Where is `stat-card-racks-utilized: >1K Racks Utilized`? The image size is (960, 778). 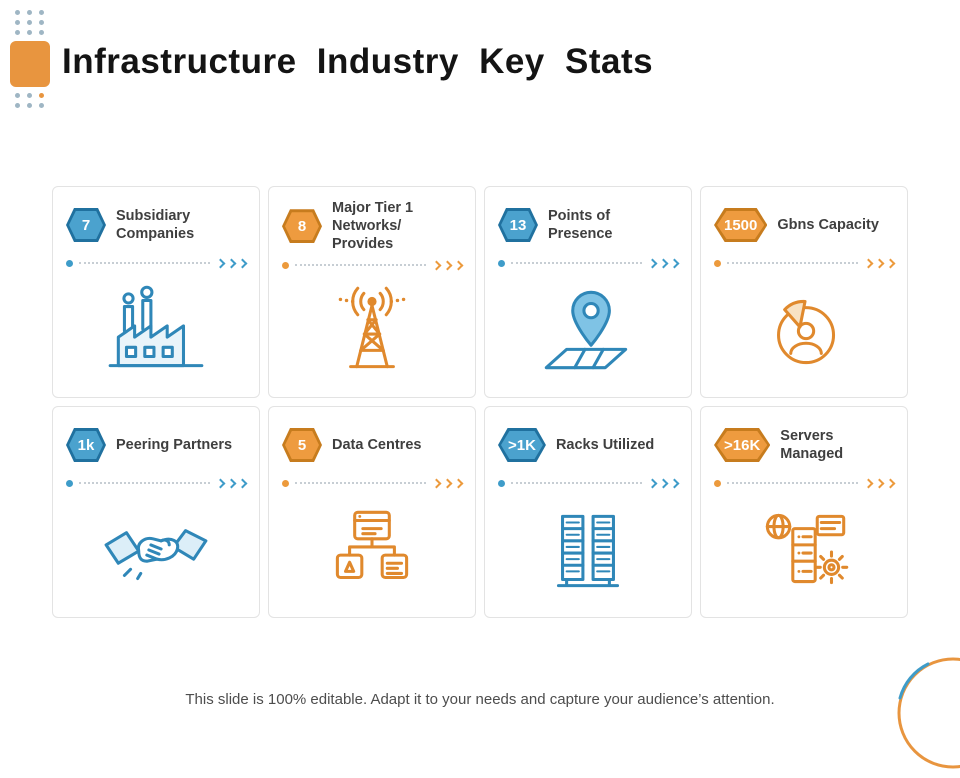 stat-card-racks-utilized: >1K Racks Utilized is located at coordinates (588, 512).